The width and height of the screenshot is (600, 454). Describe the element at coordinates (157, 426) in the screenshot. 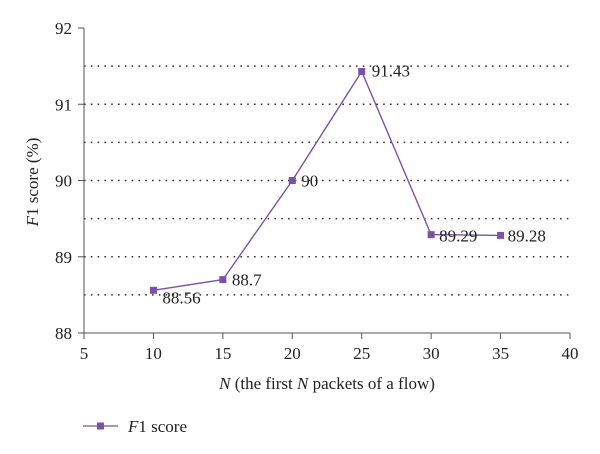

I see `legend-label: F1 score` at that location.